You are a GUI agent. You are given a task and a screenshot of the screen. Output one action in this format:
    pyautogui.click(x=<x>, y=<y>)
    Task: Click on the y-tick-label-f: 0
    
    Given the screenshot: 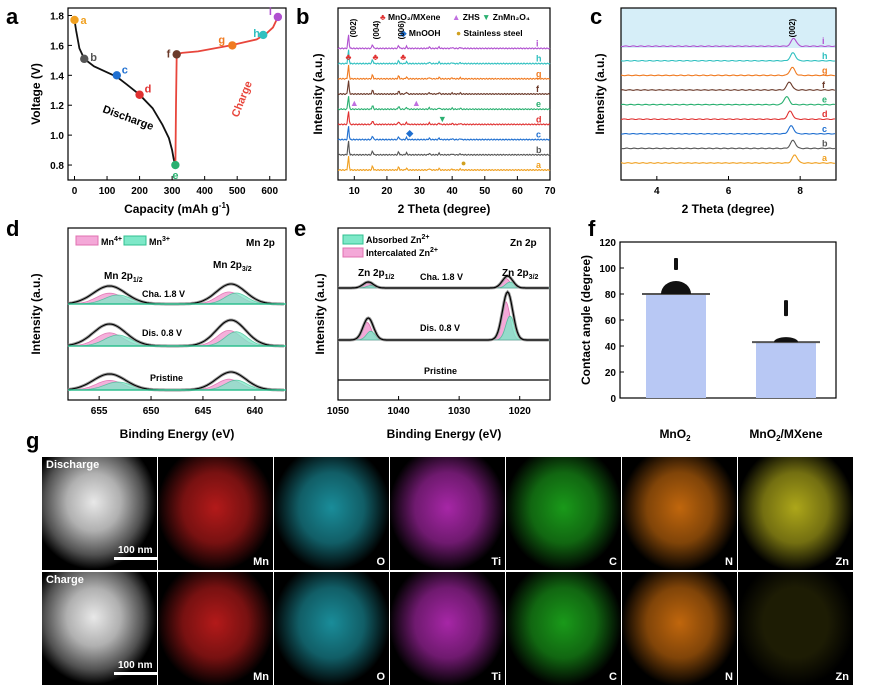 What is the action you would take?
    pyautogui.click(x=613, y=399)
    